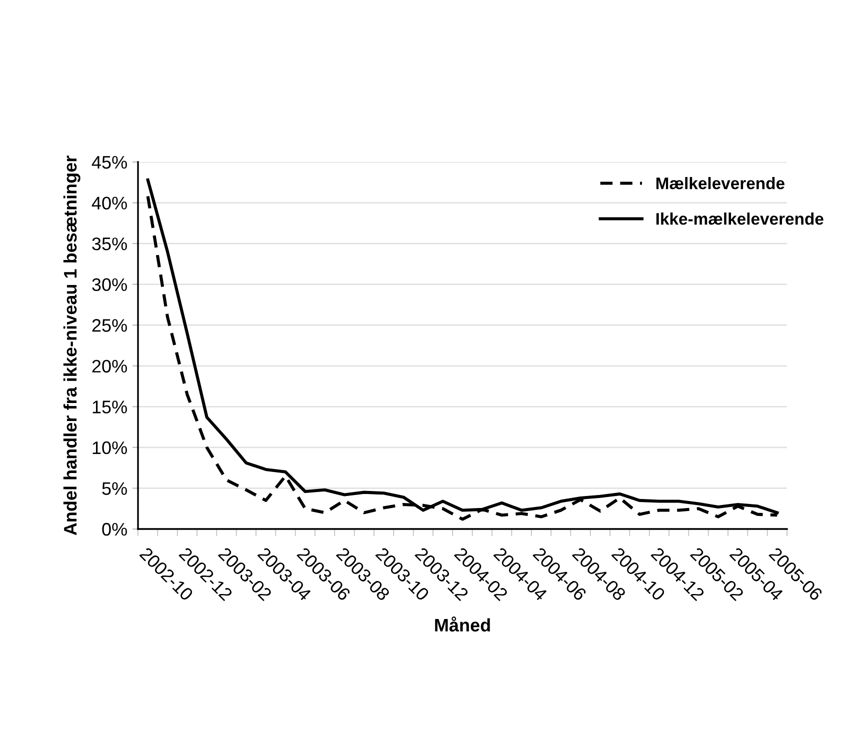 The width and height of the screenshot is (845, 729). I want to click on y-tick-label: 0%, so click(114, 529).